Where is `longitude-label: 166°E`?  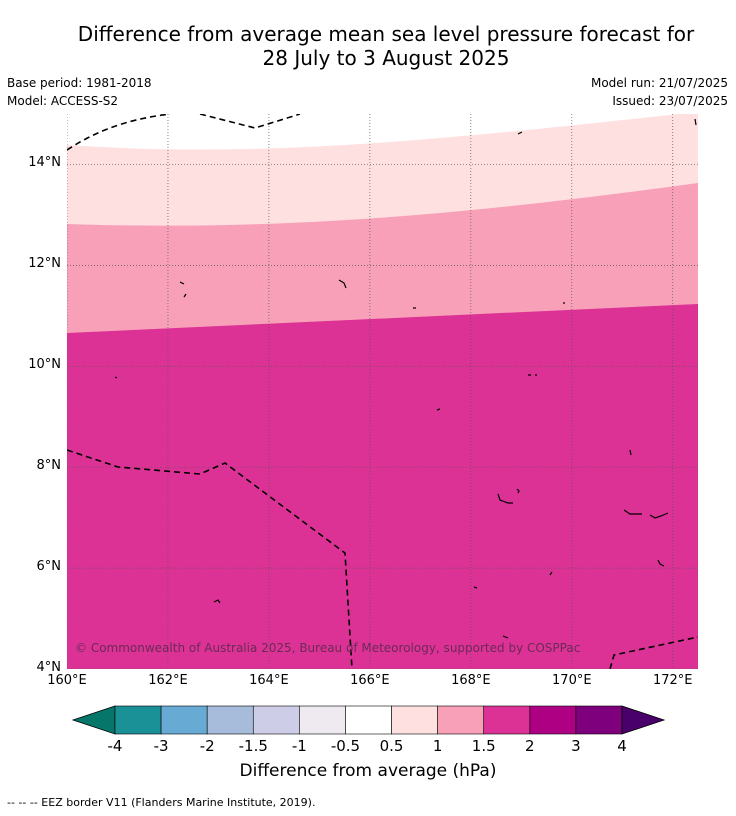
longitude-label: 166°E is located at coordinates (370, 680).